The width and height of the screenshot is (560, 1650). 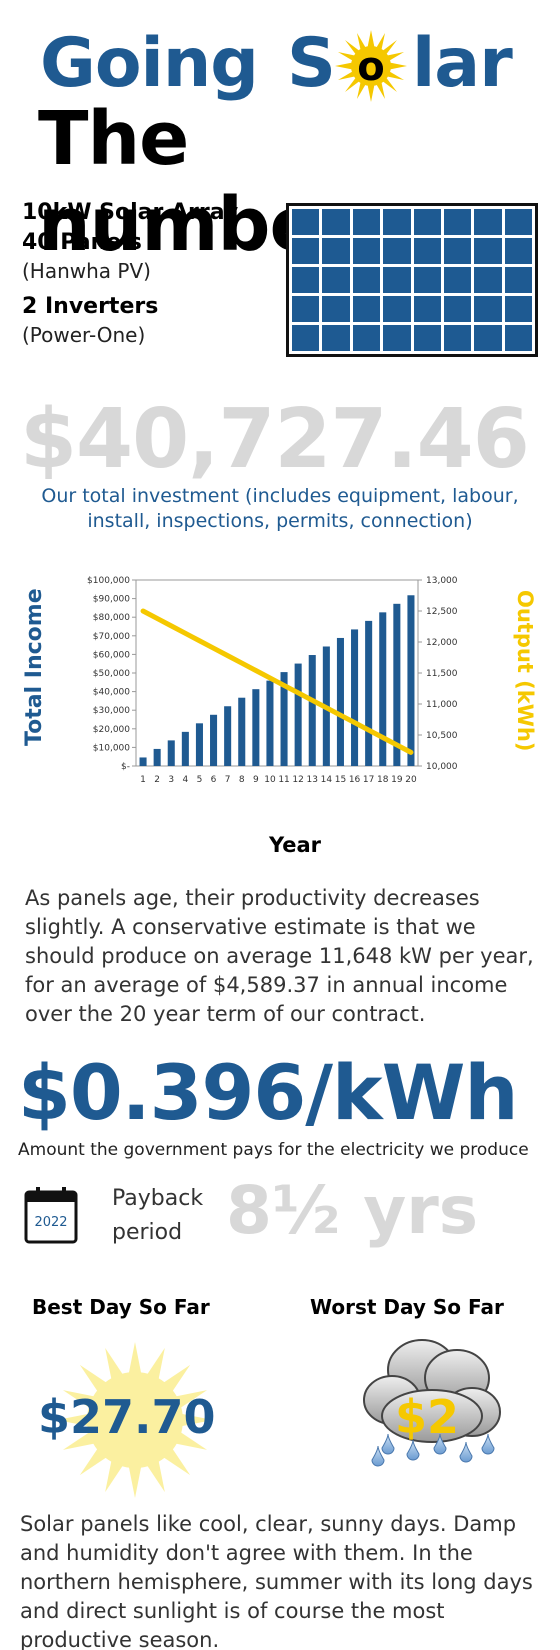 I want to click on spec-panels-brand: (Hanwha PV), so click(x=86, y=271).